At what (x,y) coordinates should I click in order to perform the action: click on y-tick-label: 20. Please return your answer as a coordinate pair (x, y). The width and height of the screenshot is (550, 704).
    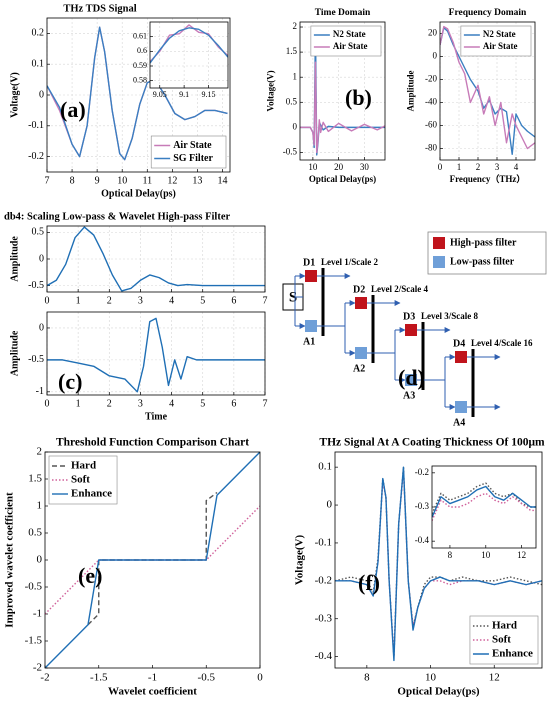
    Looking at the image, I should click on (433, 33).